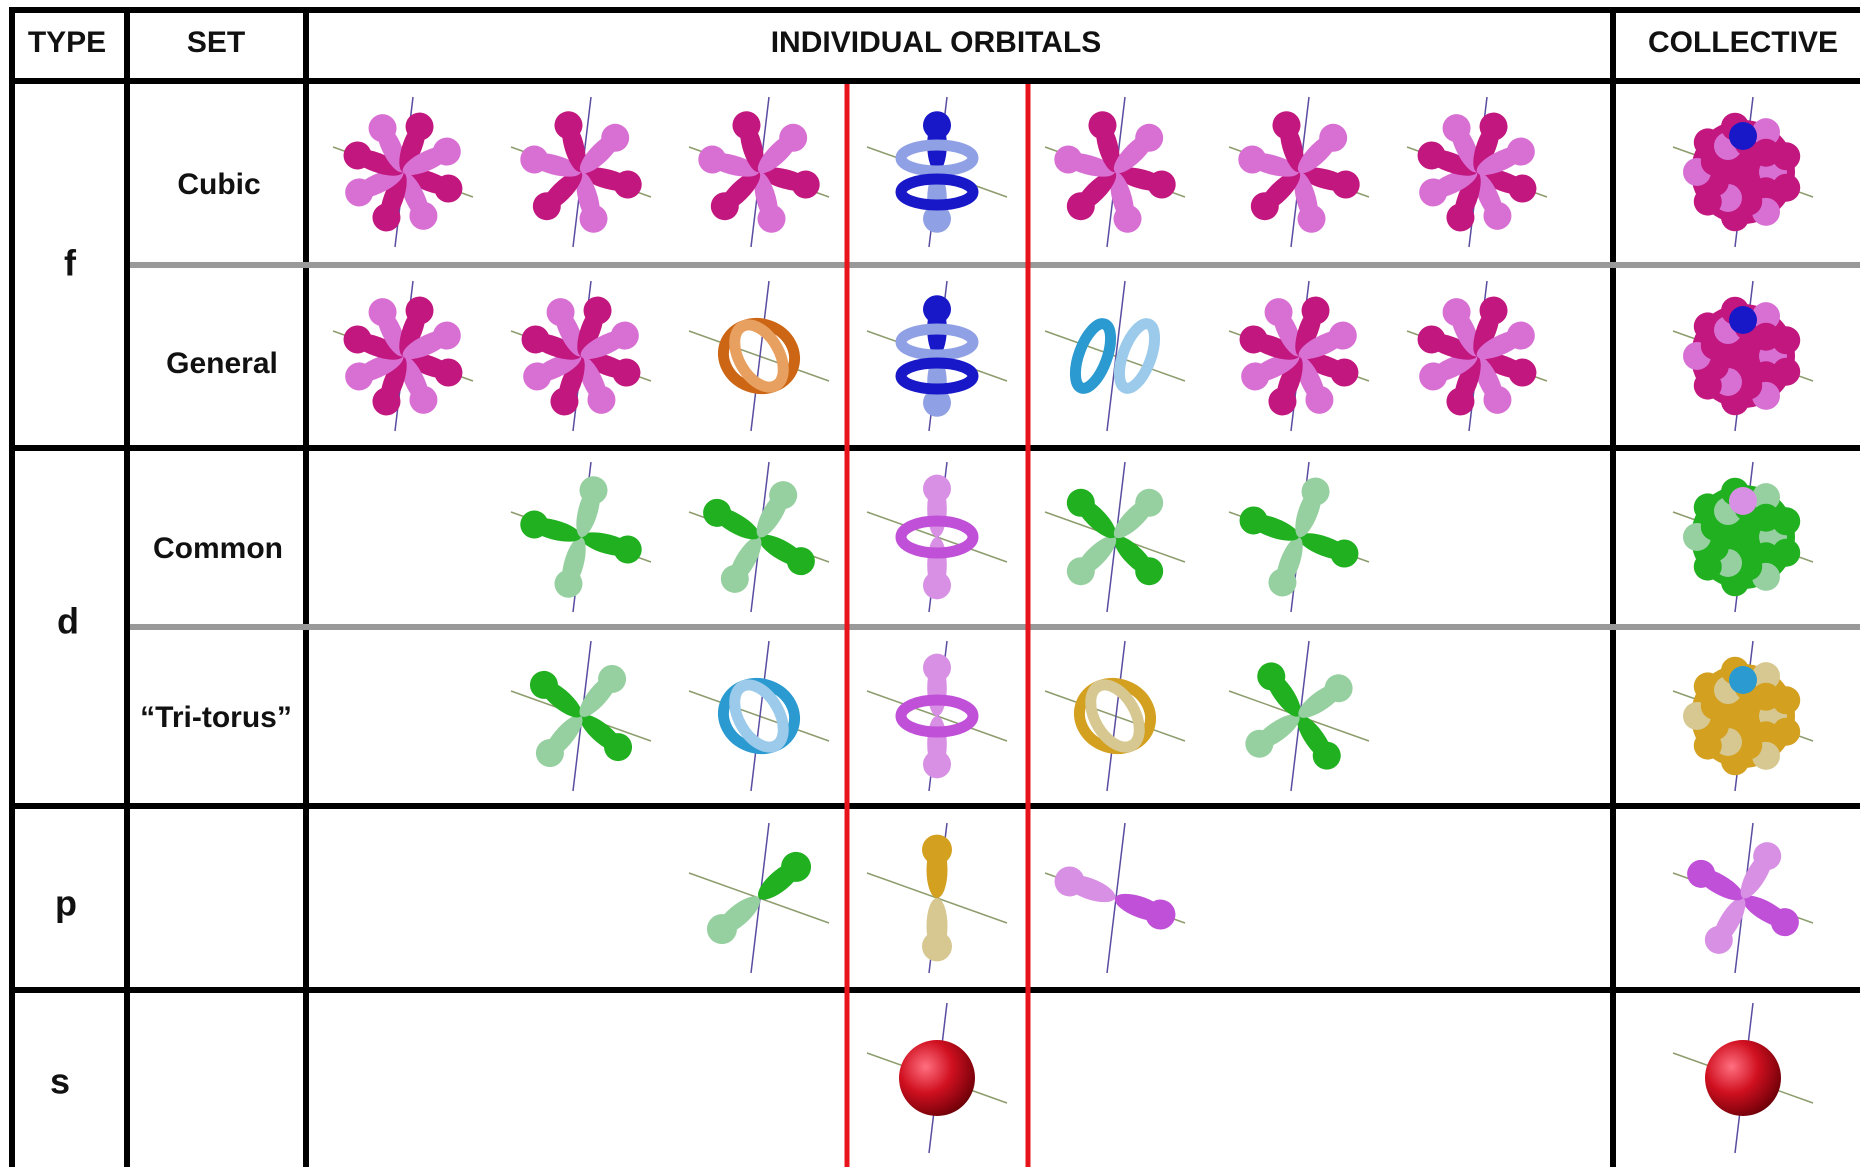  Describe the element at coordinates (216, 717) in the screenshot. I see `set-label: “Tri-torus”` at that location.